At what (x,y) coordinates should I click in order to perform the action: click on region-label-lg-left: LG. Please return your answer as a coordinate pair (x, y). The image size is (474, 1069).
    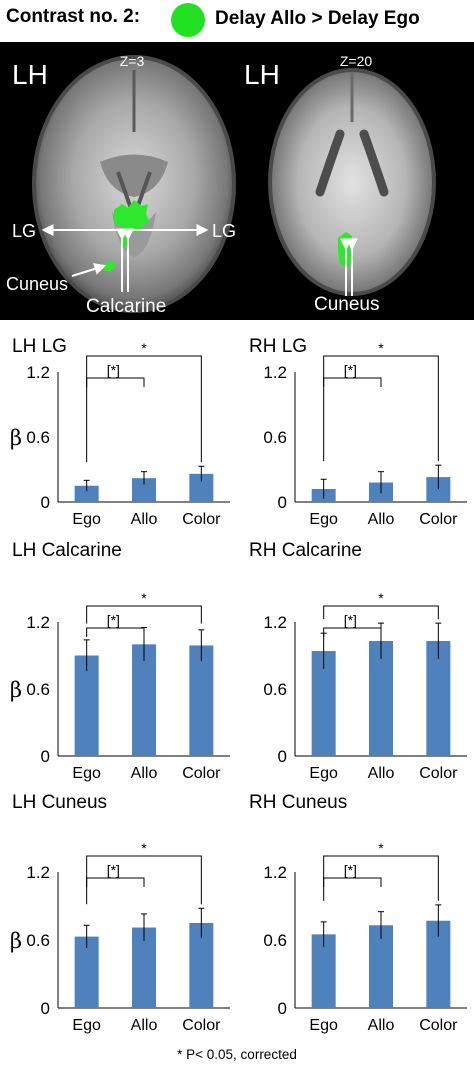
    Looking at the image, I should click on (24, 231).